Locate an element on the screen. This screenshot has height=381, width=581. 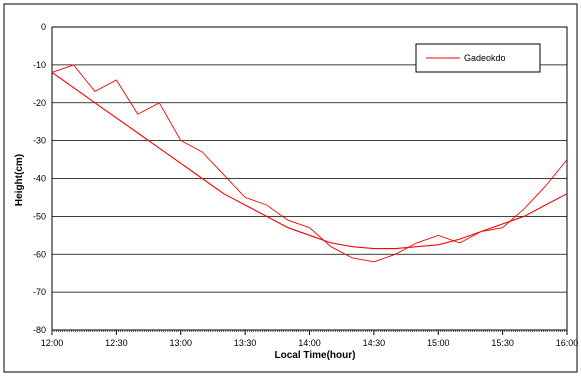
y-tick-label: -50 is located at coordinates (39, 216).